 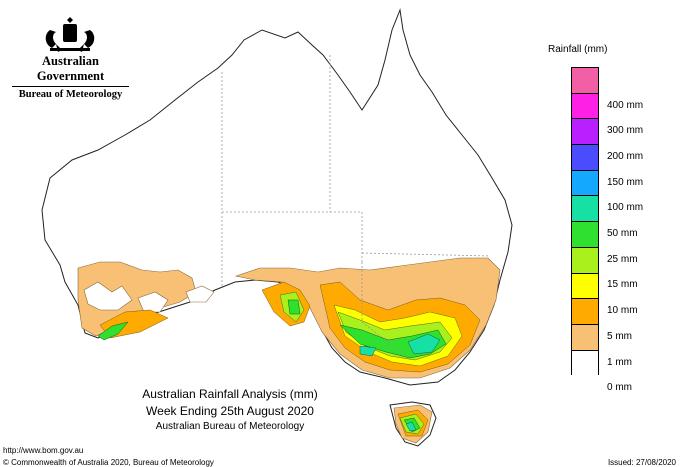 What do you see at coordinates (578, 49) in the screenshot?
I see `legend-title: Rainfall (mm)` at bounding box center [578, 49].